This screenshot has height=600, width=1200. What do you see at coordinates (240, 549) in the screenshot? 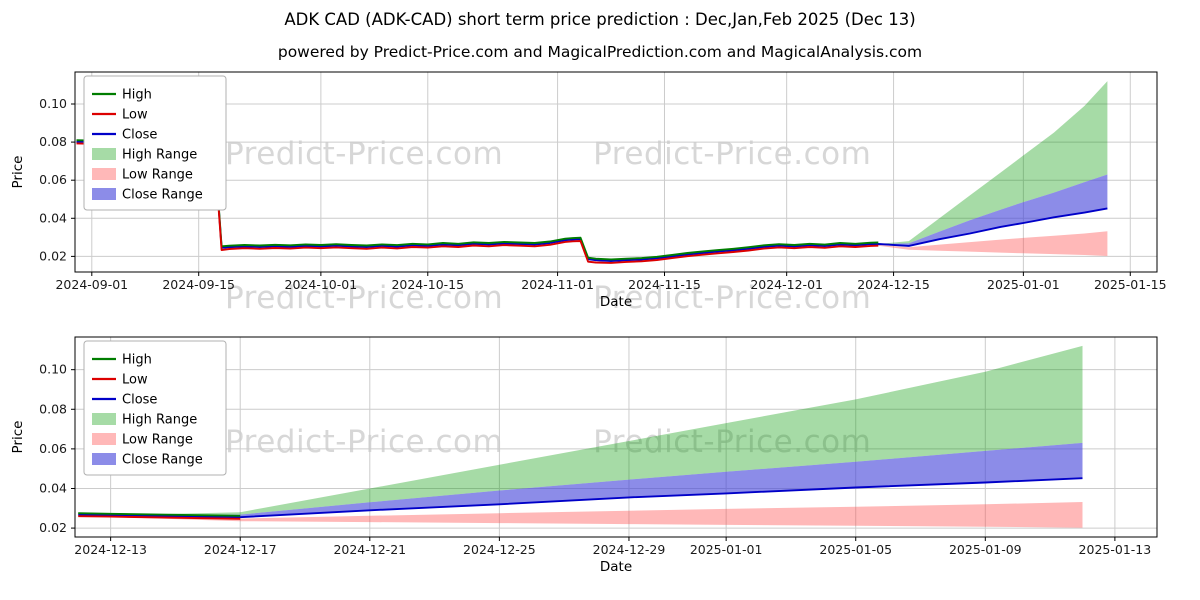
I see `x-tick-label: 2024-12-17` at bounding box center [240, 549].